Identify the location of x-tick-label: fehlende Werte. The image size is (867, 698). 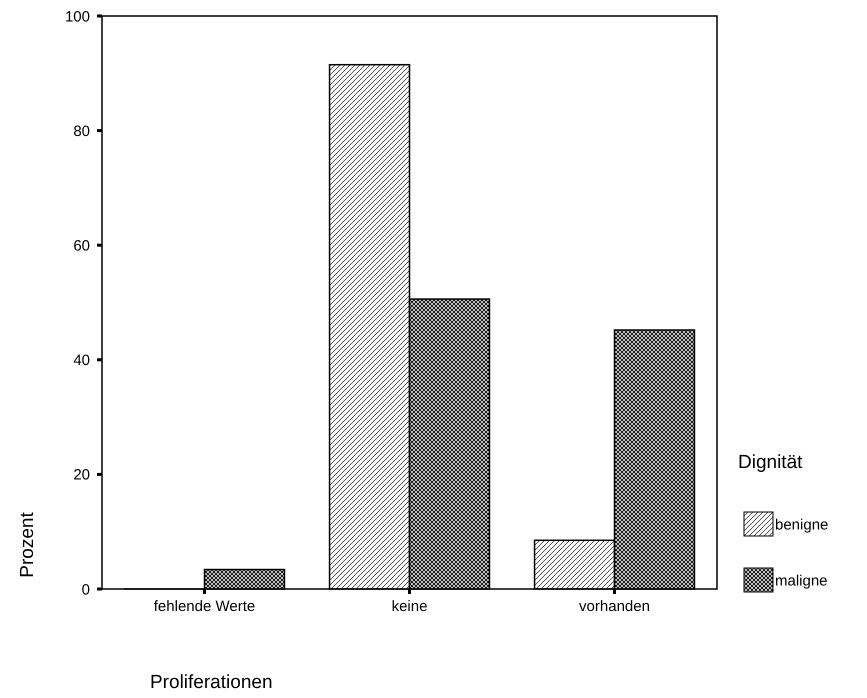
(205, 606).